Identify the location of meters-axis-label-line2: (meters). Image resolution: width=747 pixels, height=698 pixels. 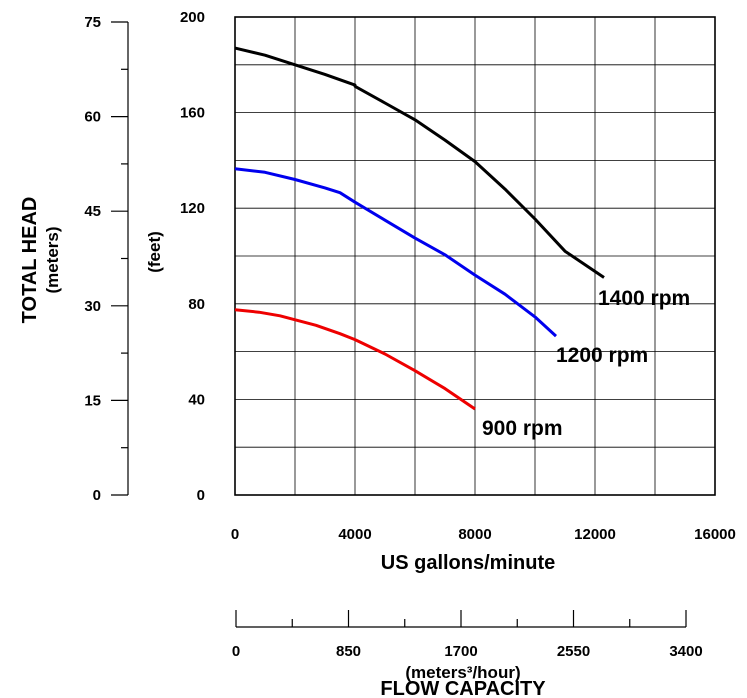
(52, 259).